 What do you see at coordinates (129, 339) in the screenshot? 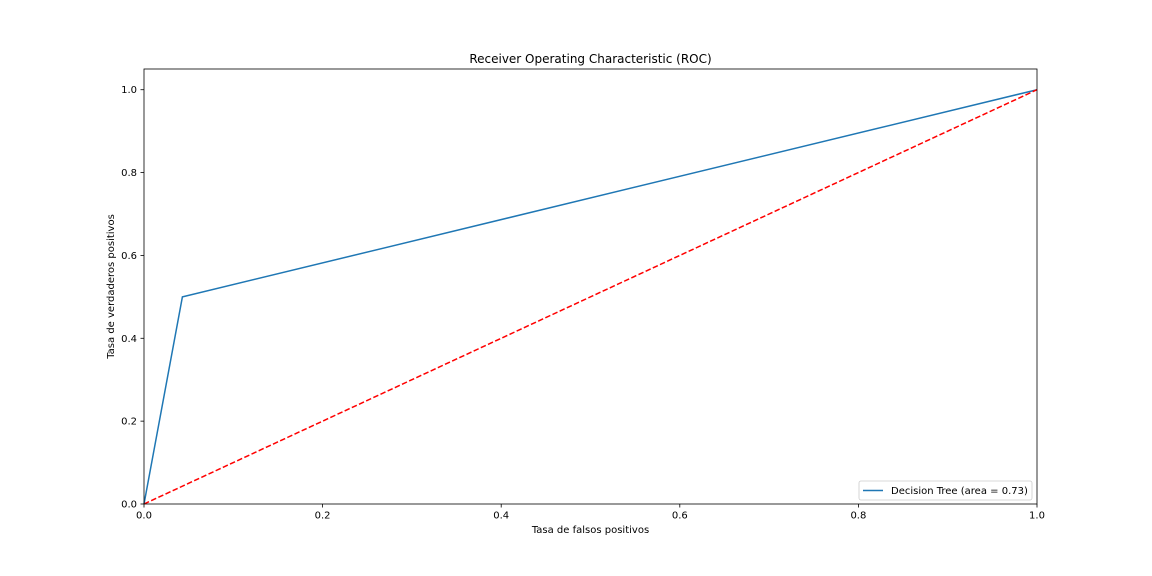
I see `y-tick-label: 0.4` at bounding box center [129, 339].